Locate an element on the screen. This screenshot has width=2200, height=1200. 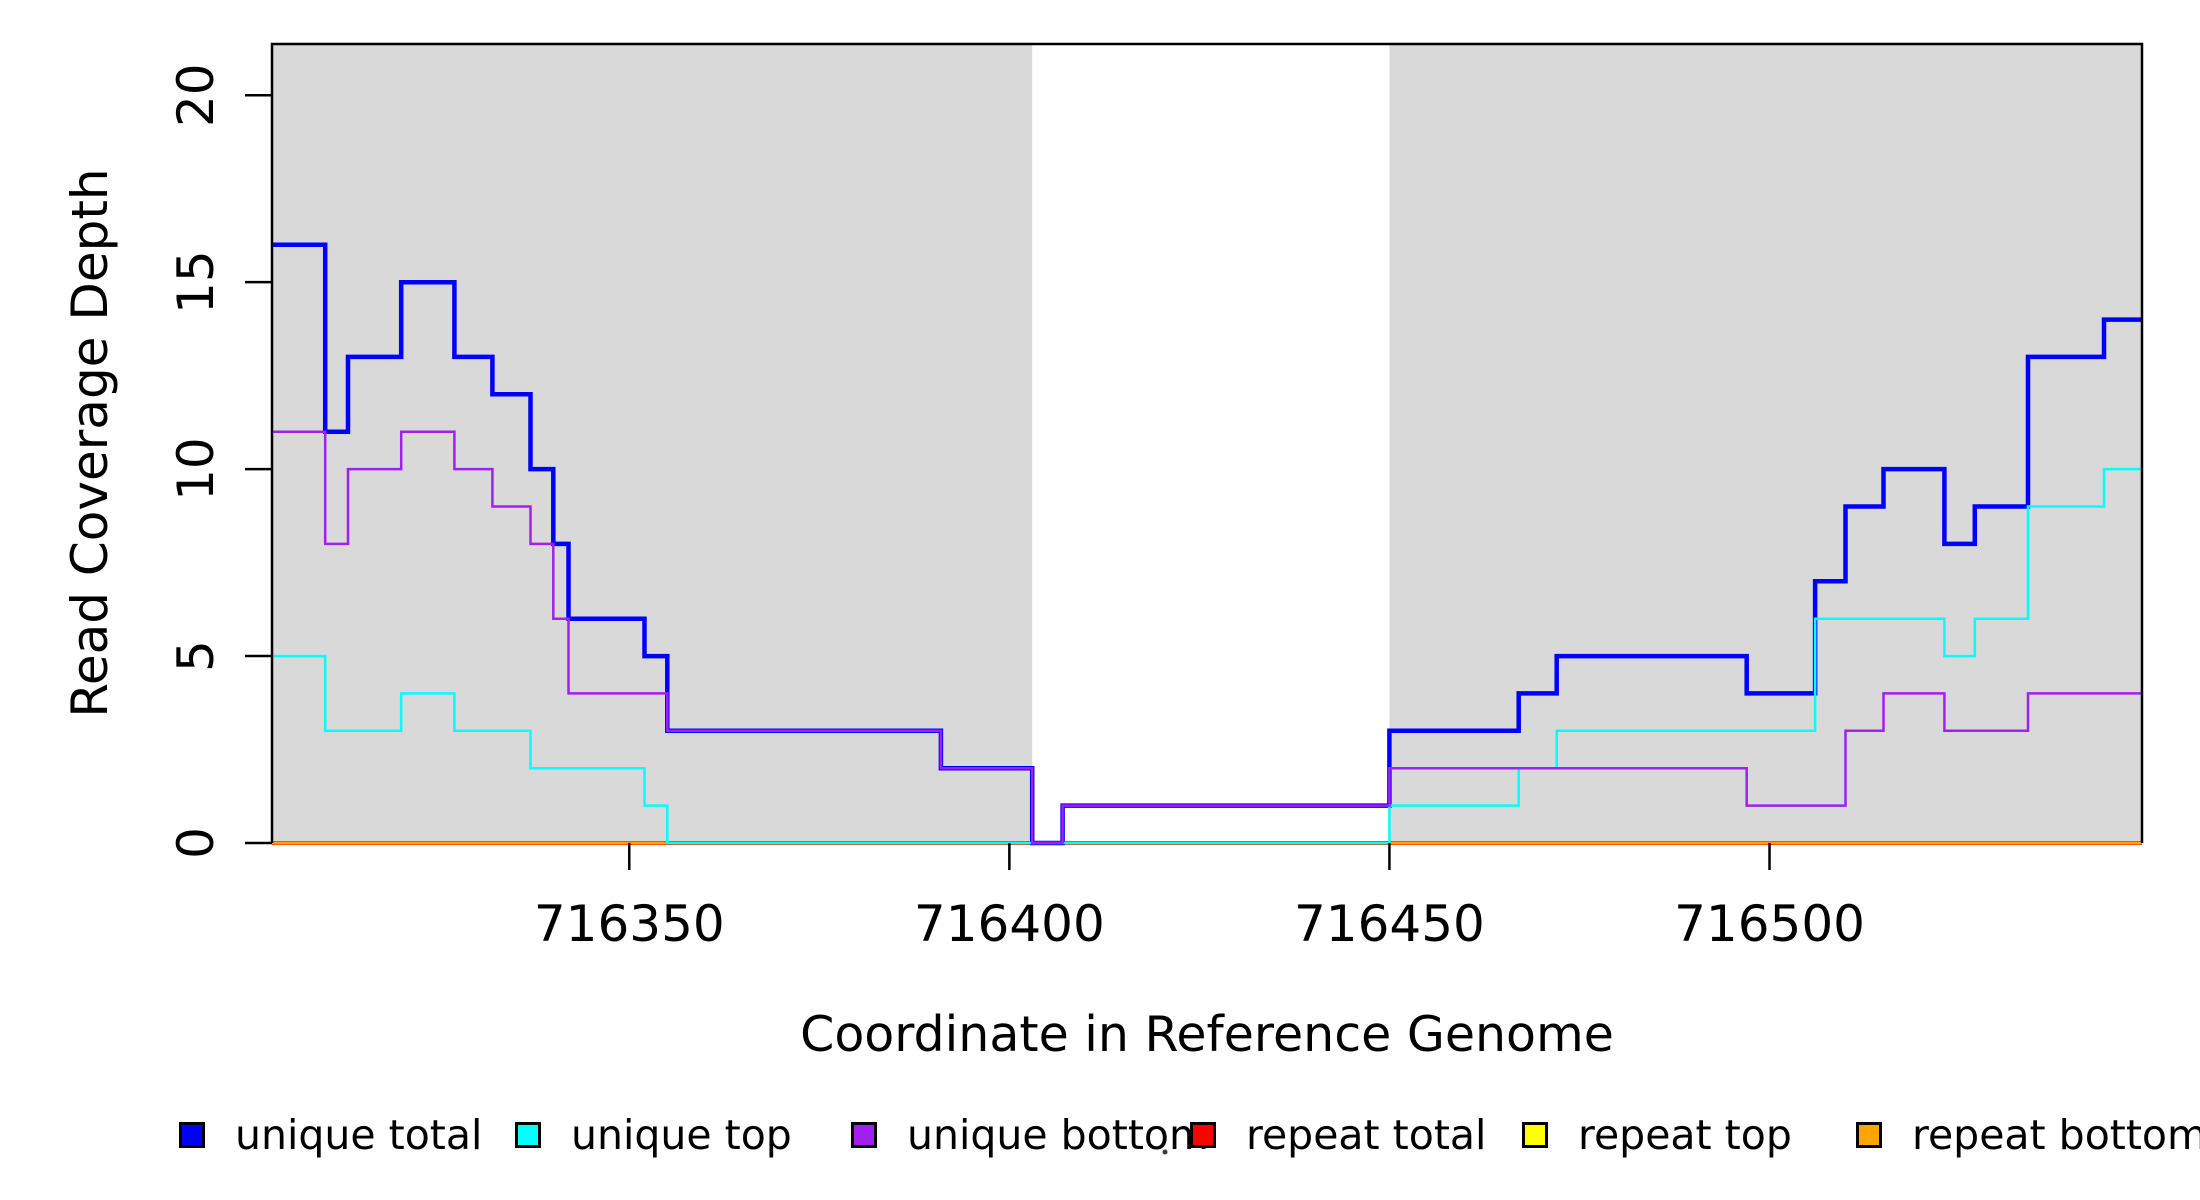
y-tick-label-1: 5 is located at coordinates (196, 656).